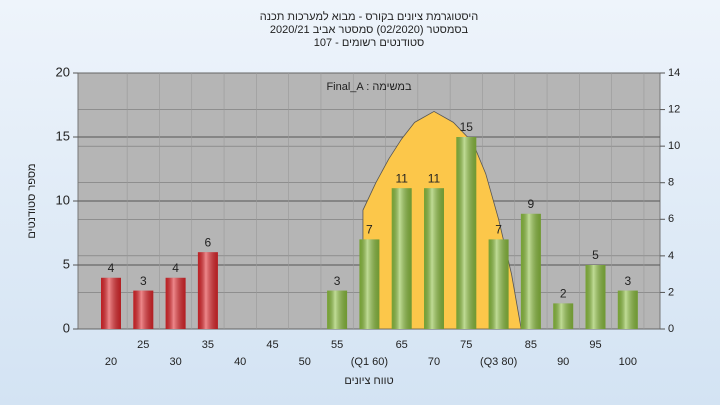 The width and height of the screenshot is (720, 410). What do you see at coordinates (208, 242) in the screenshot?
I see `value-label: 6` at bounding box center [208, 242].